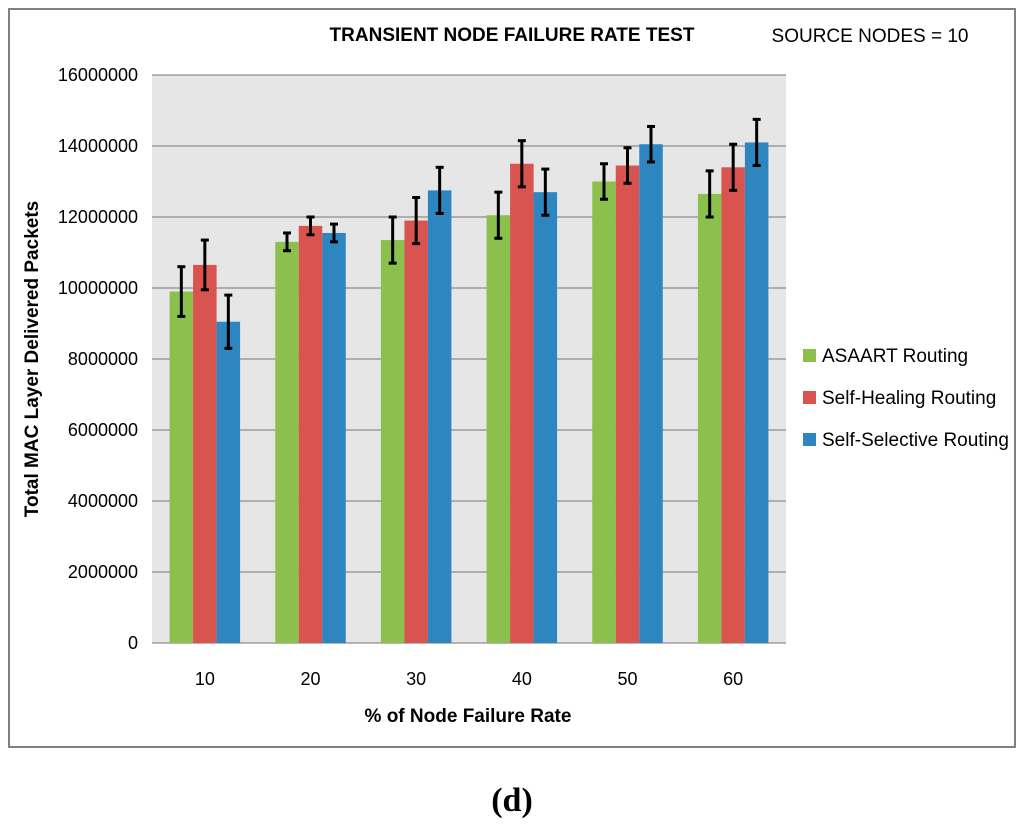 This screenshot has height=830, width=1024. Describe the element at coordinates (909, 398) in the screenshot. I see `legend-label: Self-Healing Routing` at that location.